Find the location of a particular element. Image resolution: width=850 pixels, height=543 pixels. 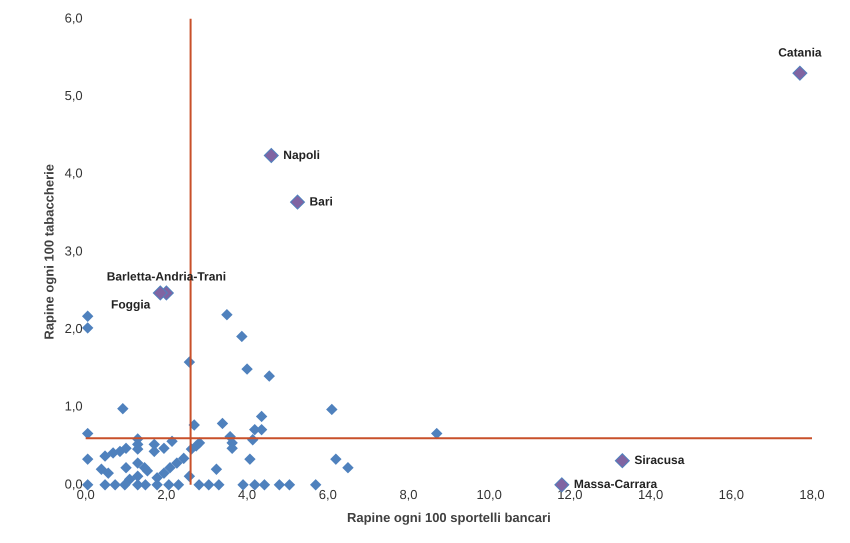

y-tick-label: 3,0 is located at coordinates (73, 250).